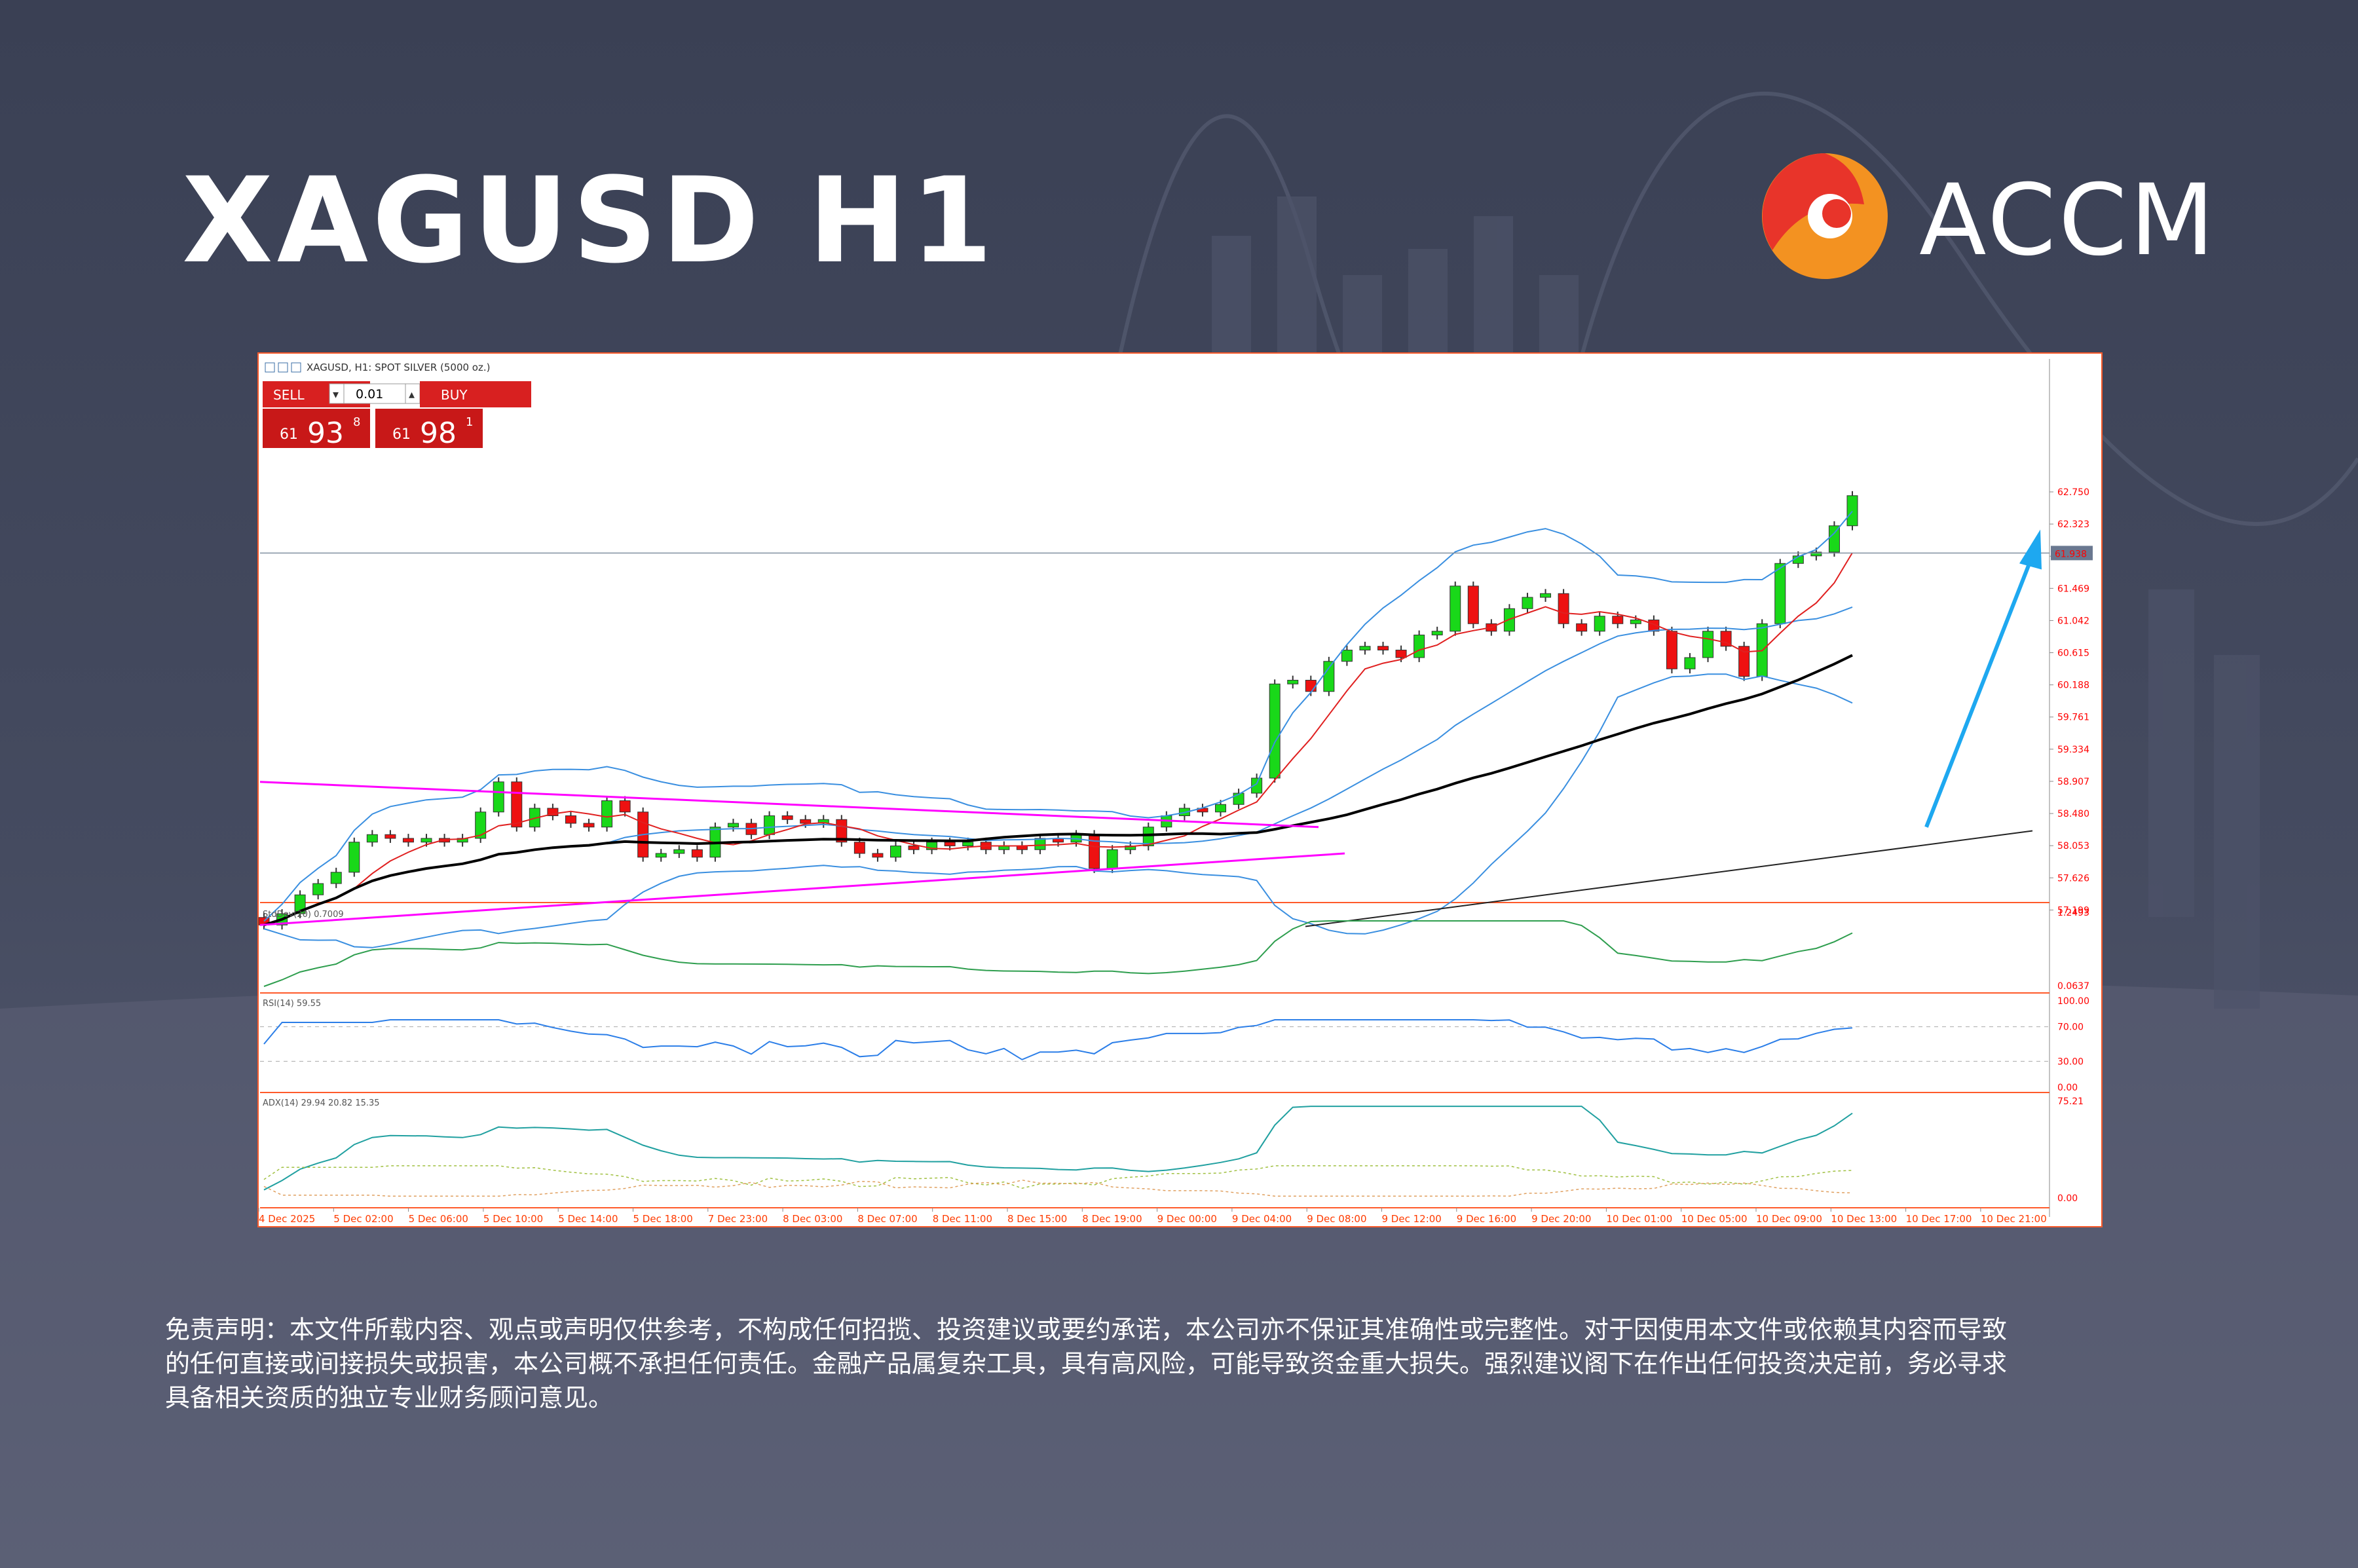 The height and width of the screenshot is (1568, 2358). I want to click on trend-arrow-head, so click(2030, 549).